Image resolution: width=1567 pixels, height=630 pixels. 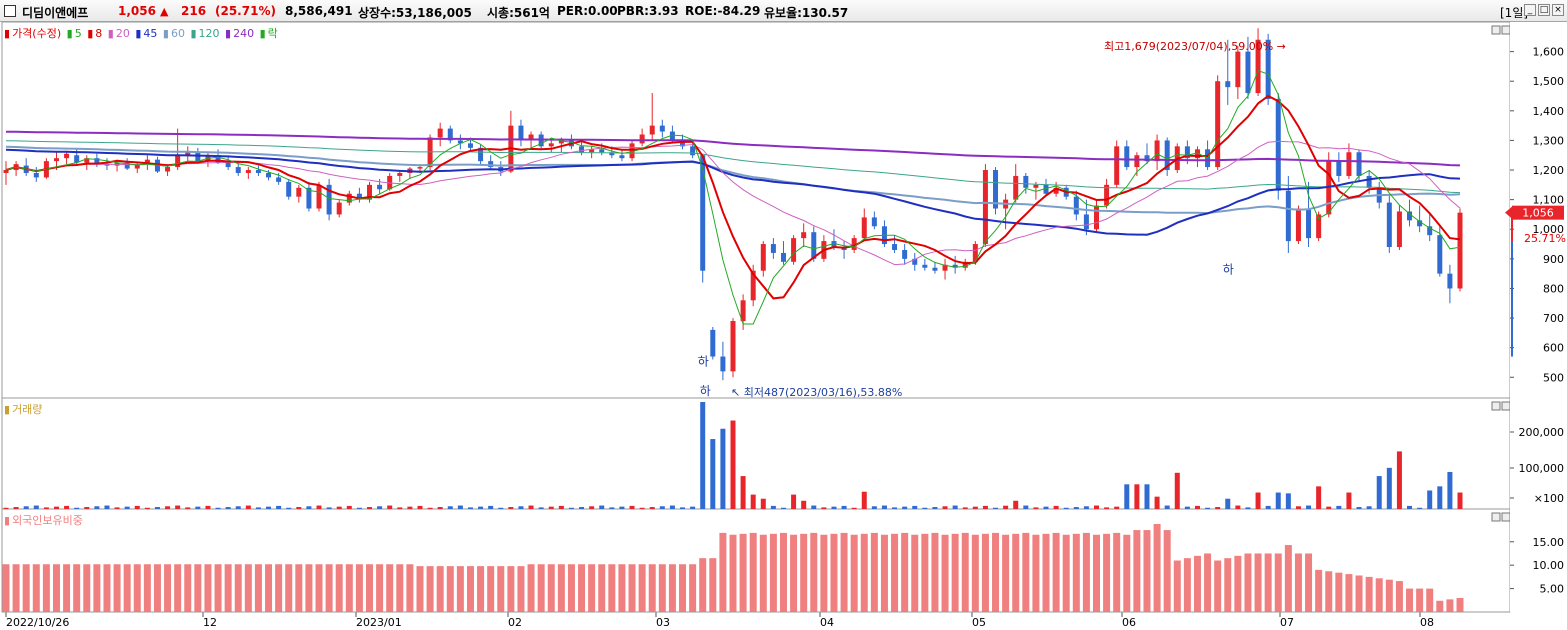 I want to click on market-cap: 시총:561억, so click(x=518, y=13).